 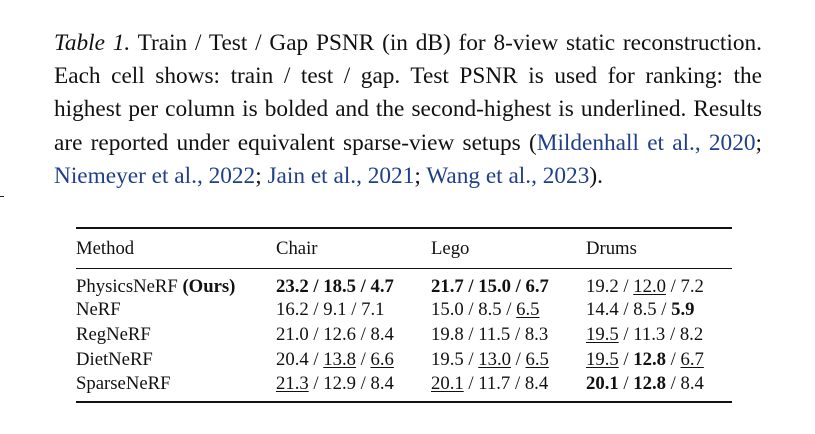 I want to click on test-psnr-value: 12.6, so click(x=339, y=334).